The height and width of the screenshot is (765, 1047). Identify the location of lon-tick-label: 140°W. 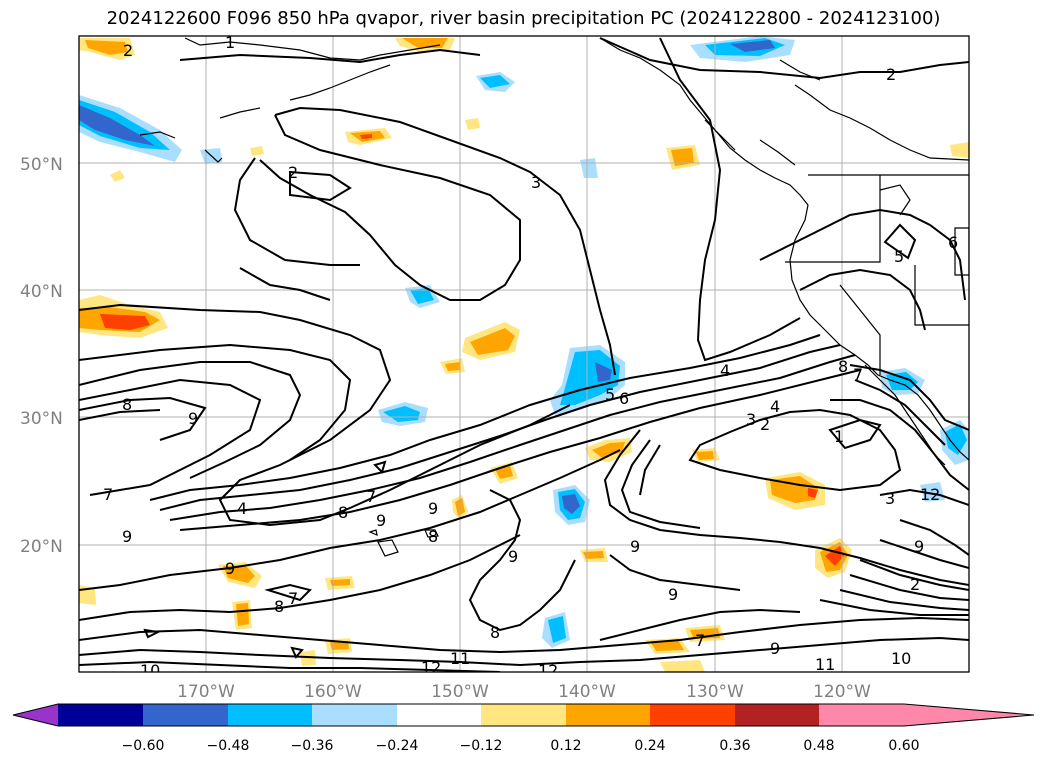
(587, 692).